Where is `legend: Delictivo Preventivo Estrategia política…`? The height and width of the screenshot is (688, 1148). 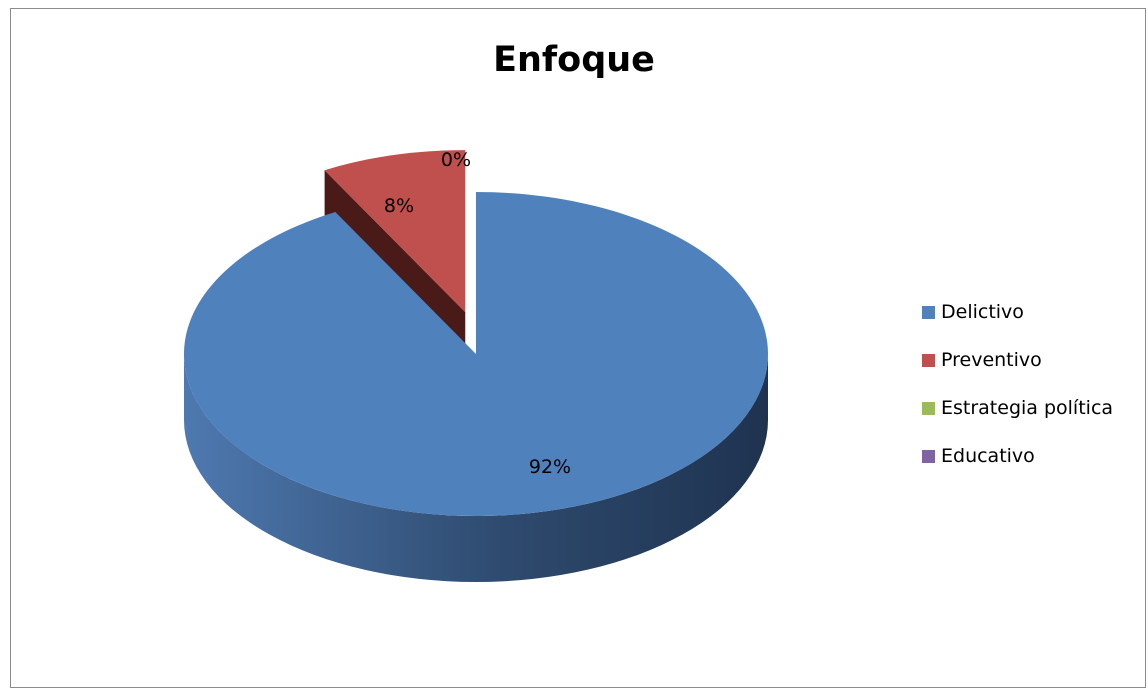 legend: Delictivo Preventivo Estrategia política… is located at coordinates (1017, 396).